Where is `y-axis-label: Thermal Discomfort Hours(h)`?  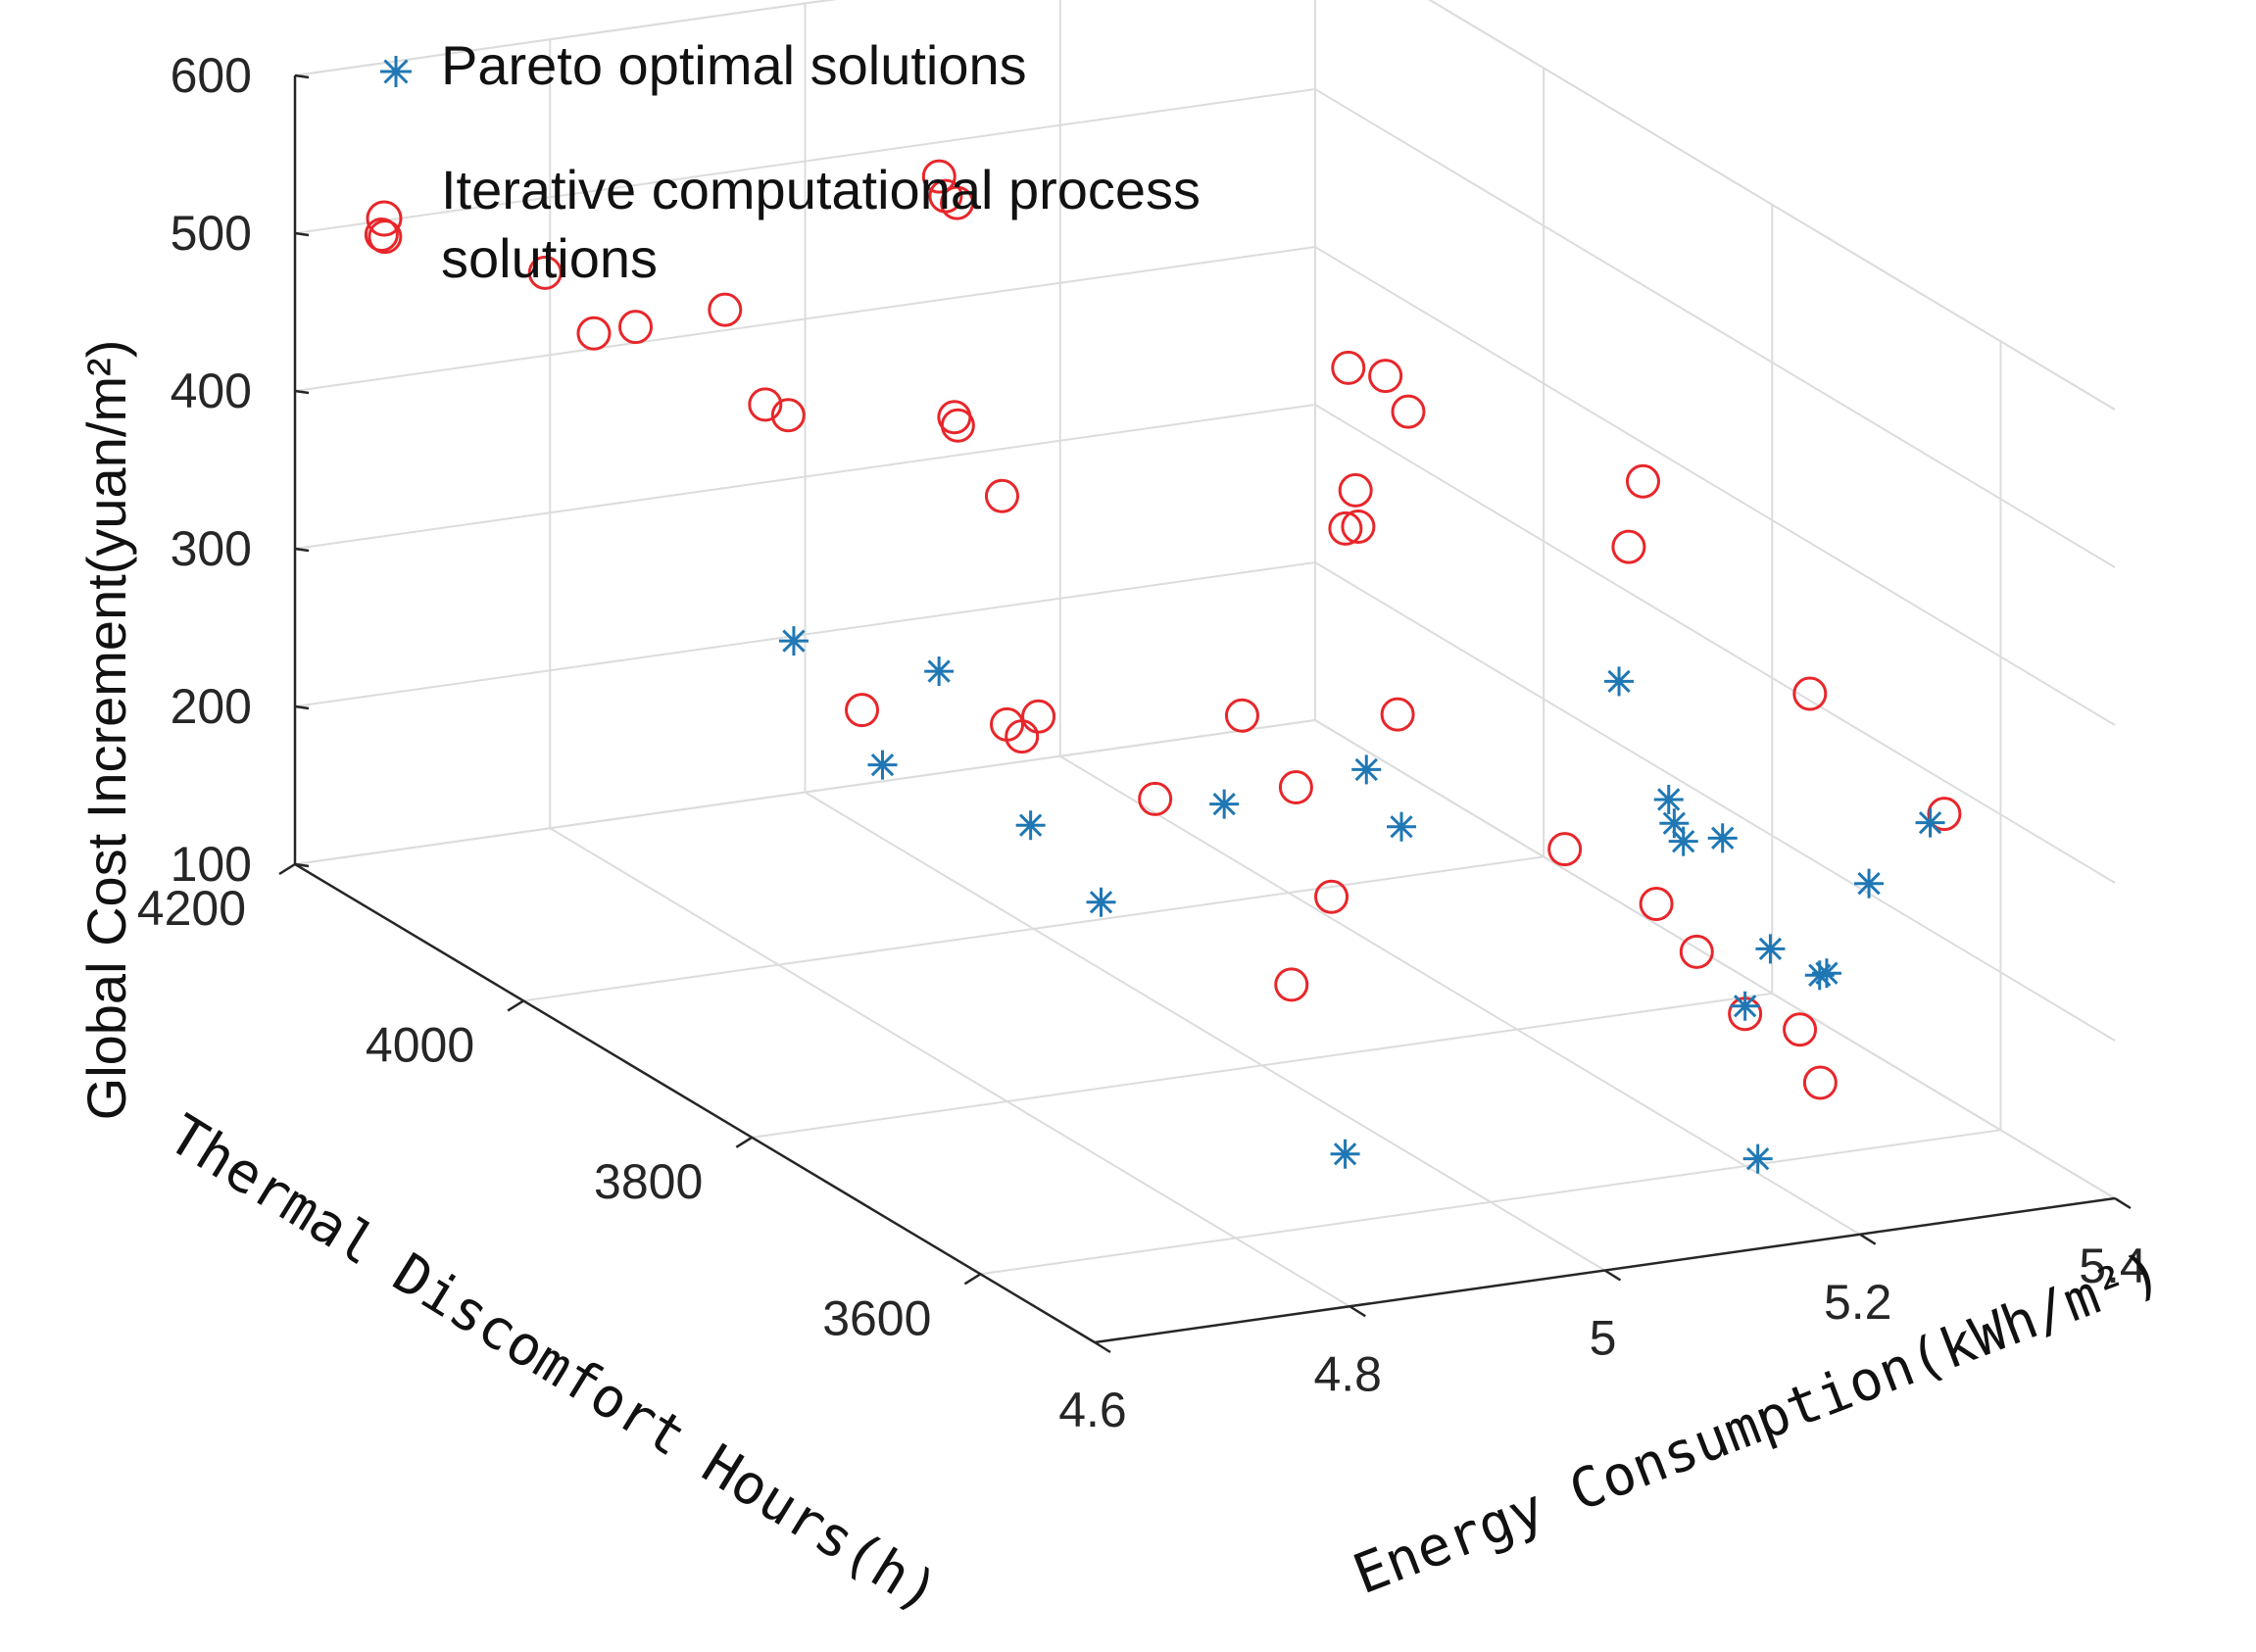
y-axis-label: Thermal Discomfort Hours(h) is located at coordinates (553, 1364).